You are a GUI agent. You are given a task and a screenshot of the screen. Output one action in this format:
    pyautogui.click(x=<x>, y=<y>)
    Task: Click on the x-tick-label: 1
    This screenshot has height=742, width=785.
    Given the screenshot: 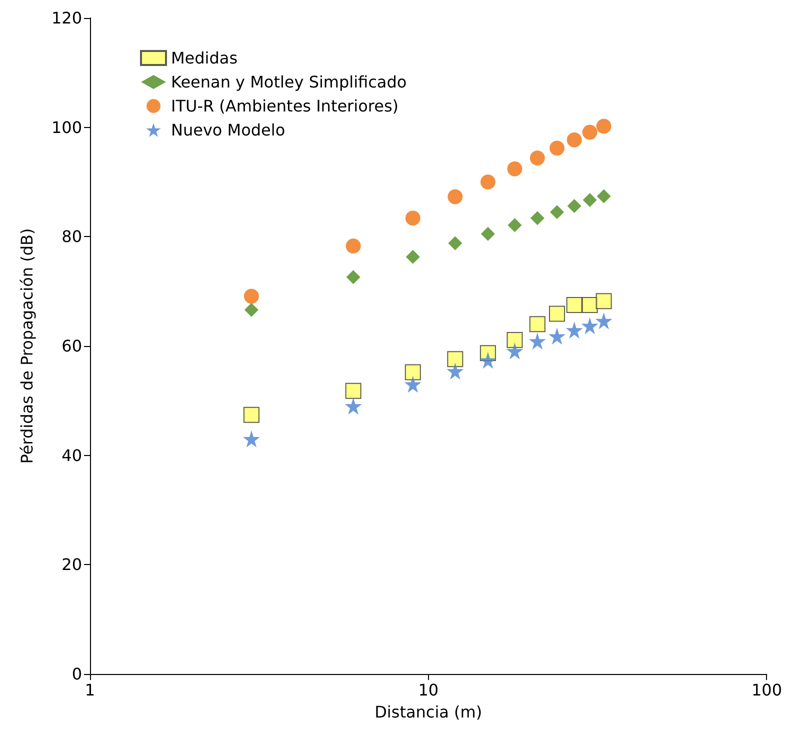 What is the action you would take?
    pyautogui.click(x=90, y=690)
    